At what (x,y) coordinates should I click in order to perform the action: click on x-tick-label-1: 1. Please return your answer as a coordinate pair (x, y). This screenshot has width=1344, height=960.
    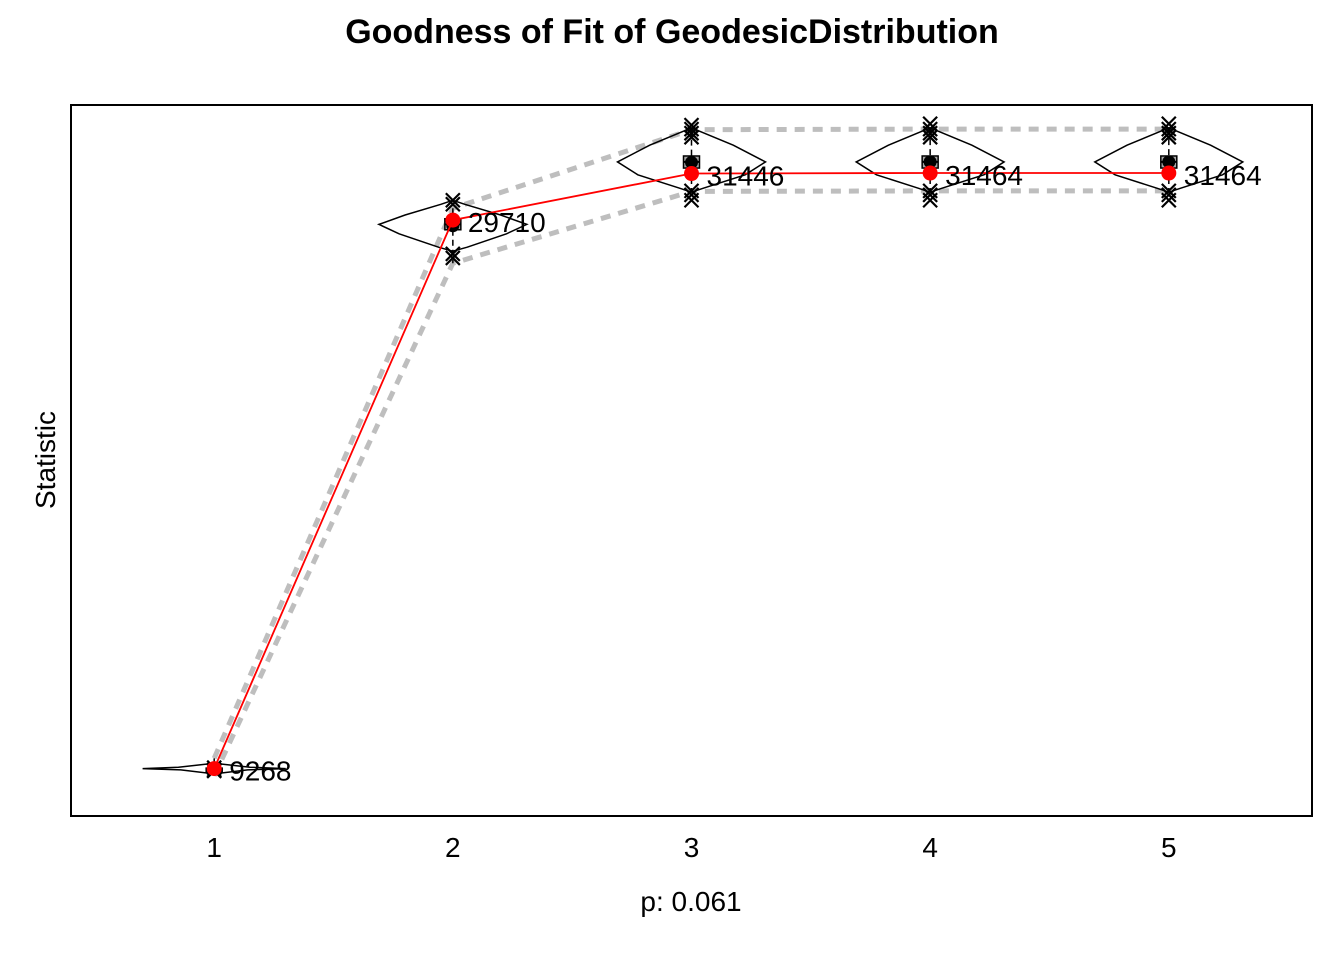
    Looking at the image, I should click on (214, 847).